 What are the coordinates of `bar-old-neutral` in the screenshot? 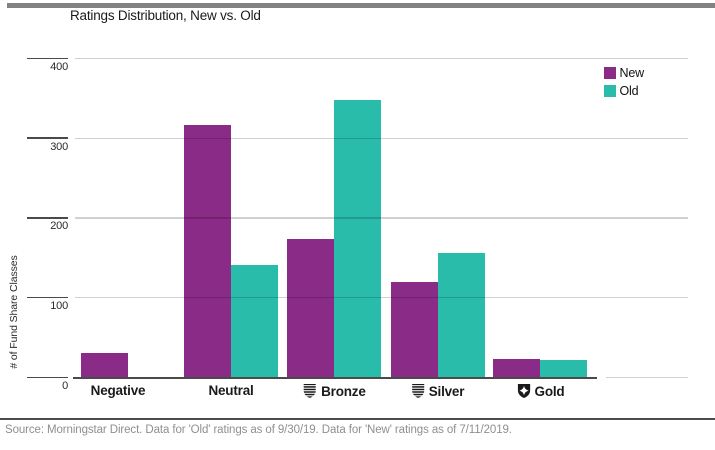 It's located at (254, 321).